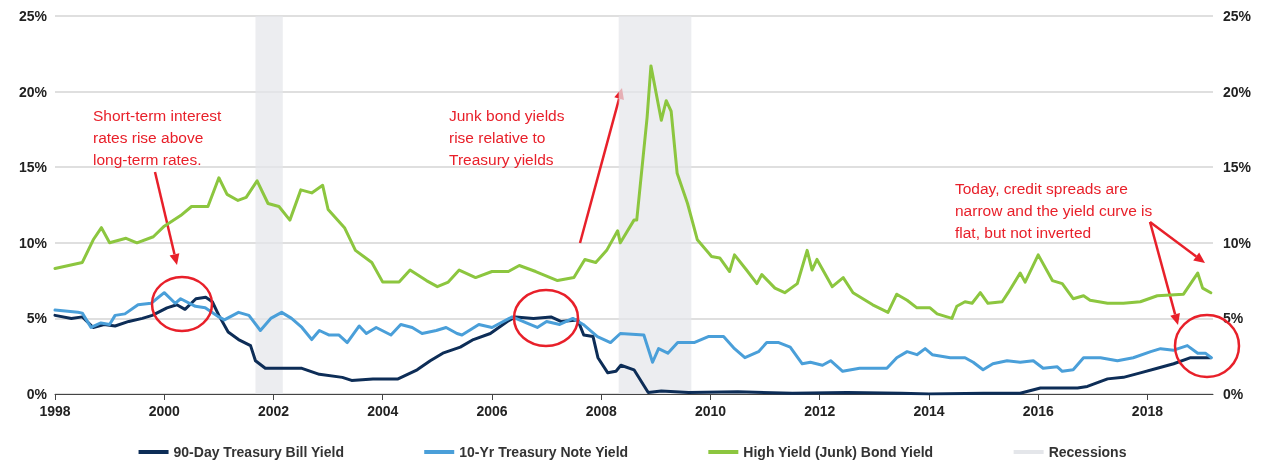 The image size is (1265, 466). What do you see at coordinates (601, 411) in the screenshot?
I see `x-tick-label: 2008` at bounding box center [601, 411].